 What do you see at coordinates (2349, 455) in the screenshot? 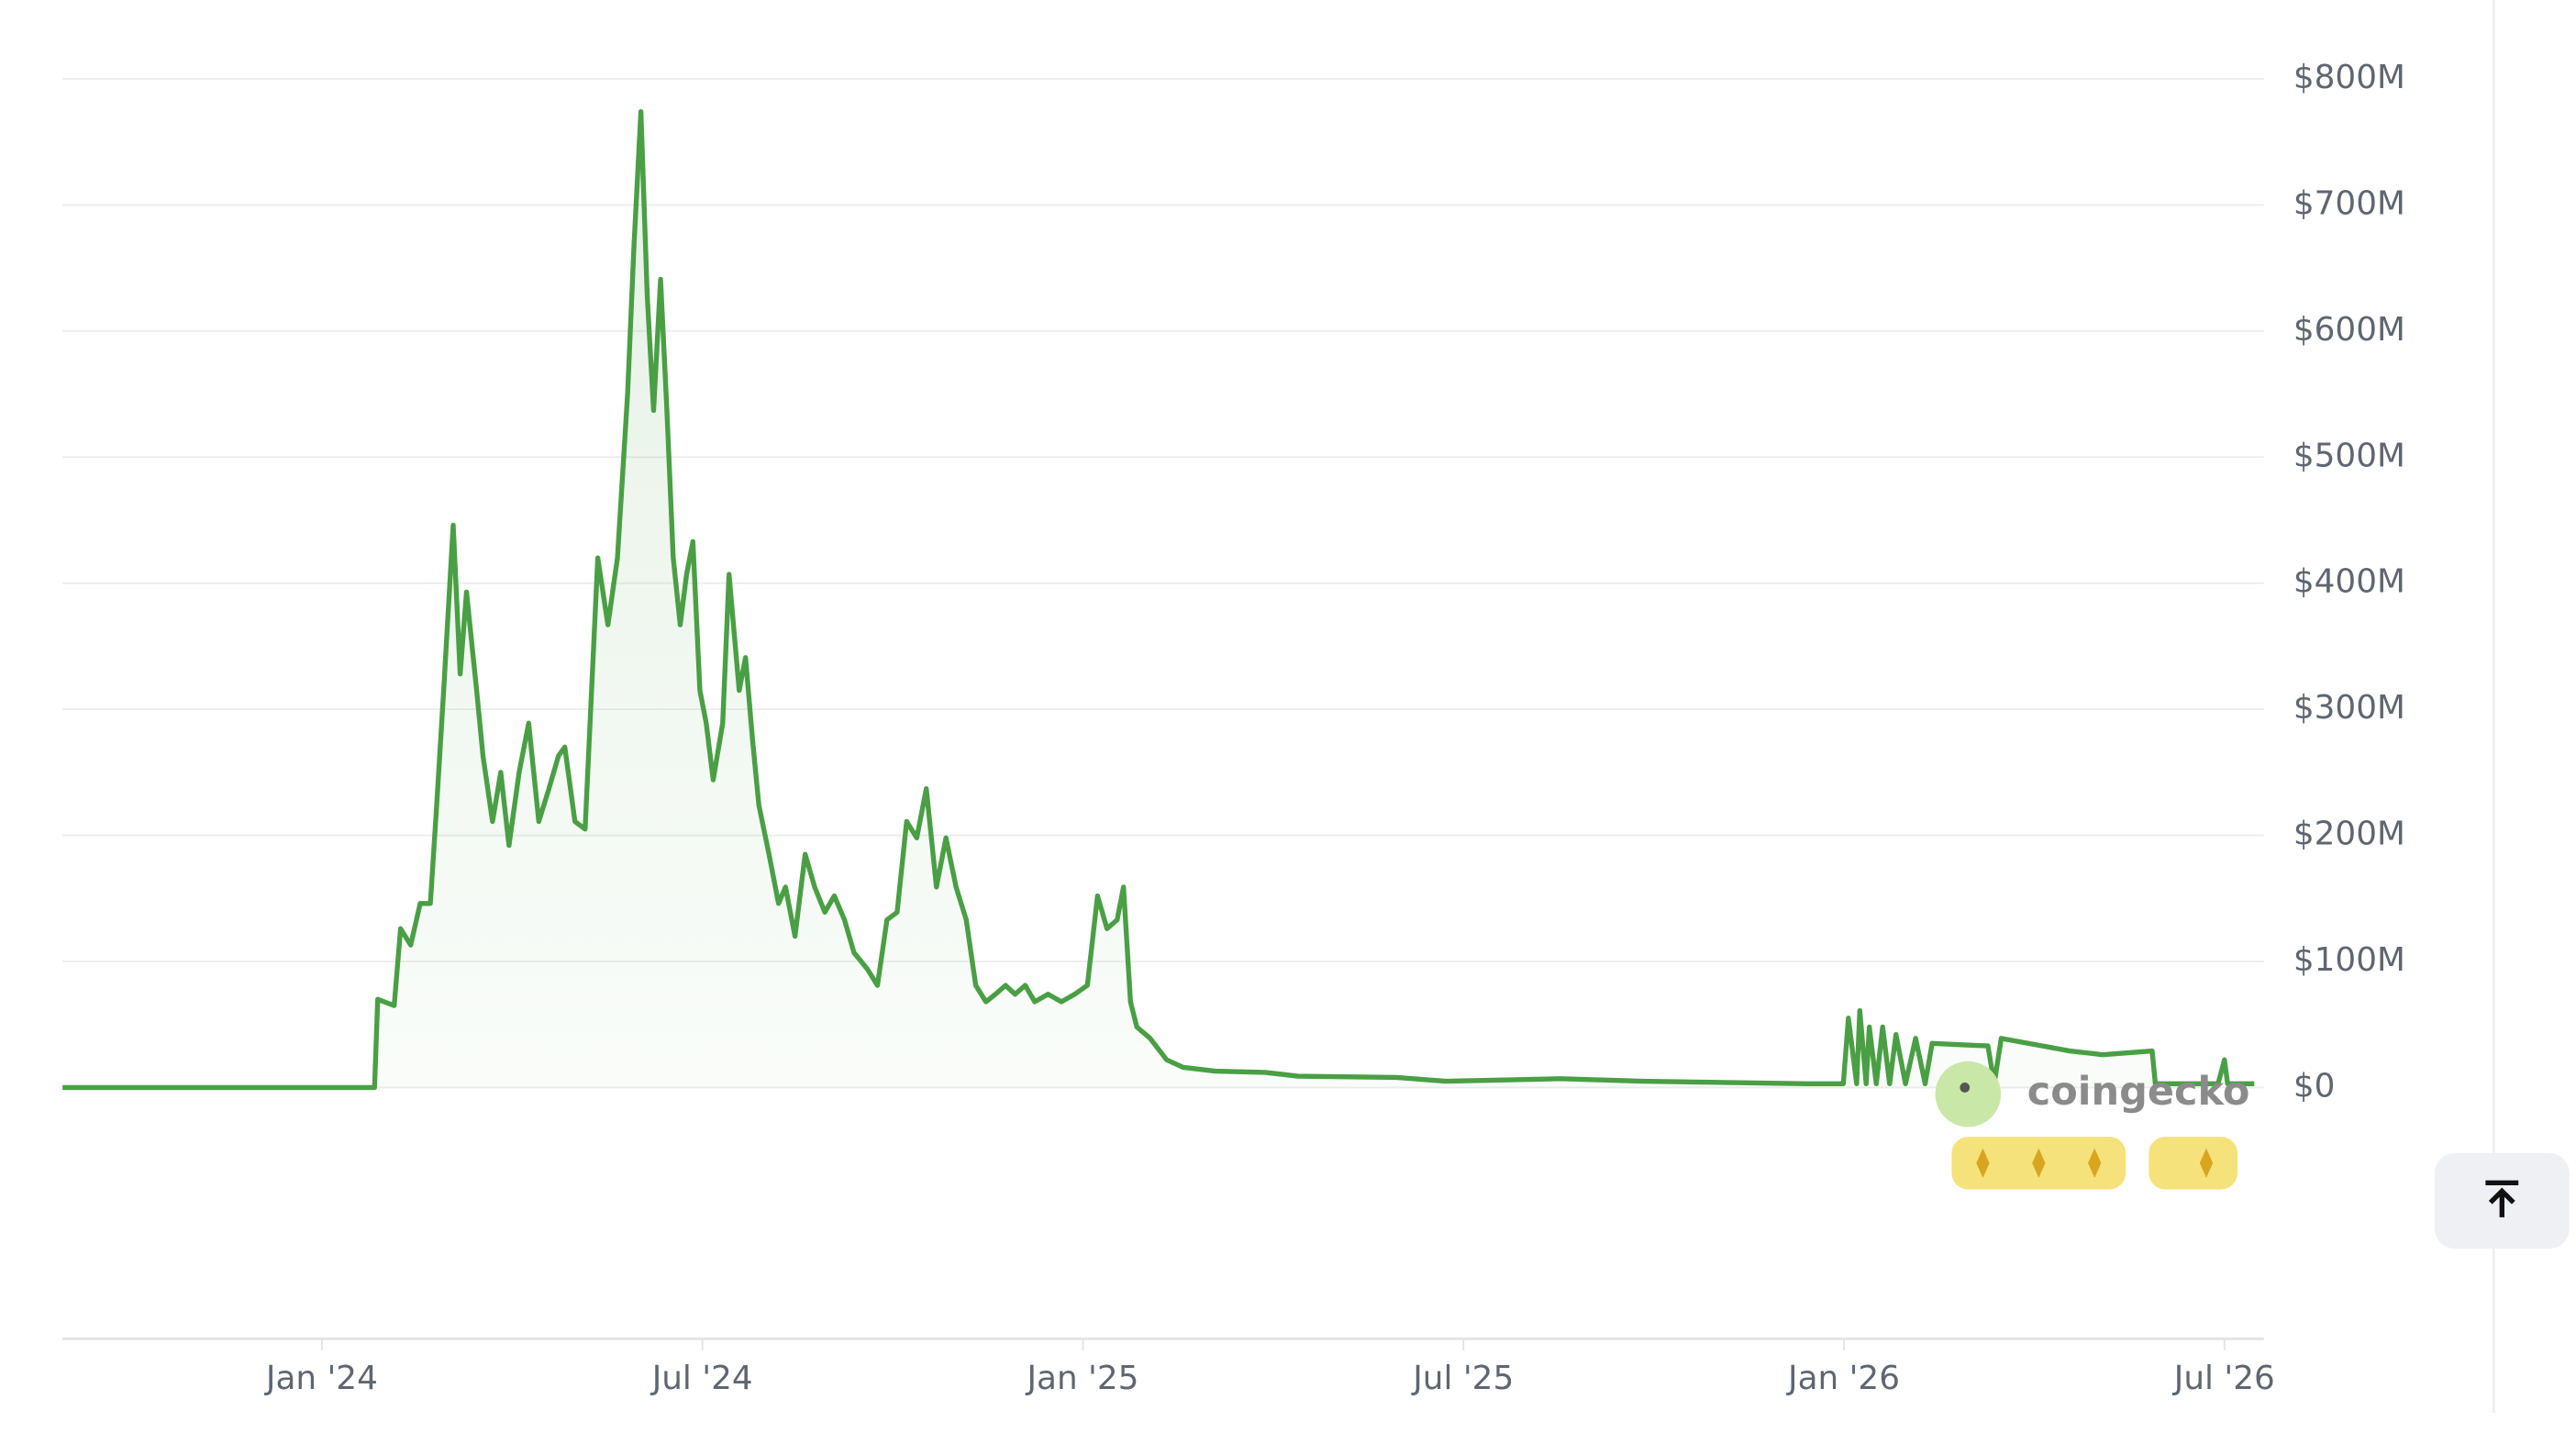
I see `y-tick-label: $500M` at bounding box center [2349, 455].